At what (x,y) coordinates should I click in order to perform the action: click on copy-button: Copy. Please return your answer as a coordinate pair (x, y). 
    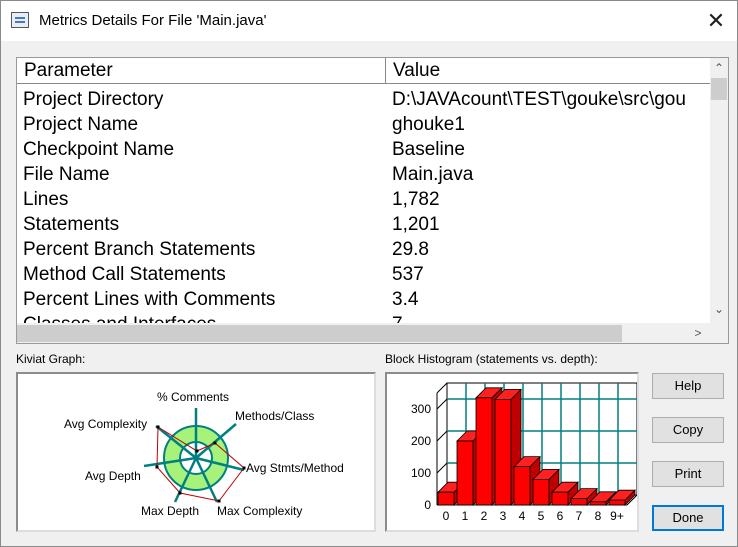
    Looking at the image, I should click on (688, 430).